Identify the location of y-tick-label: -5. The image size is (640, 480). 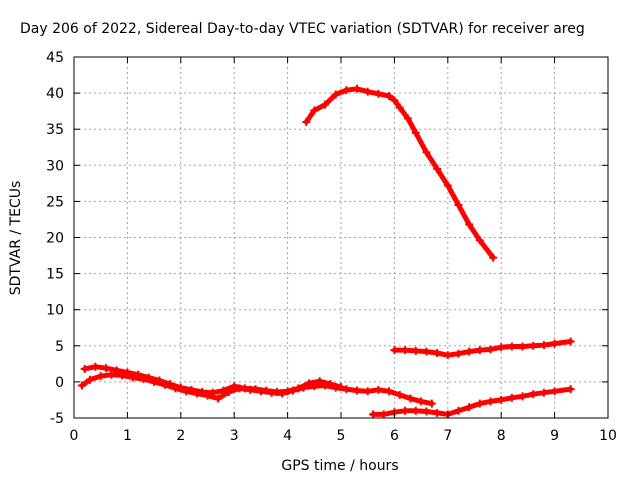
(57, 419).